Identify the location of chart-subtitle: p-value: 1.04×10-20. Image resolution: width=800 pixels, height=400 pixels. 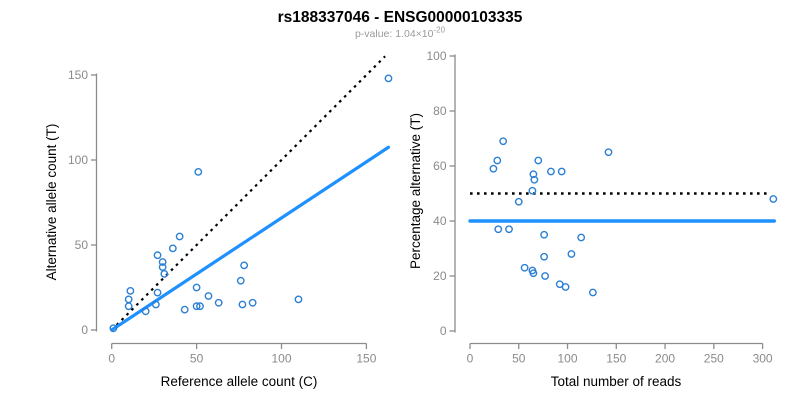
(400, 33).